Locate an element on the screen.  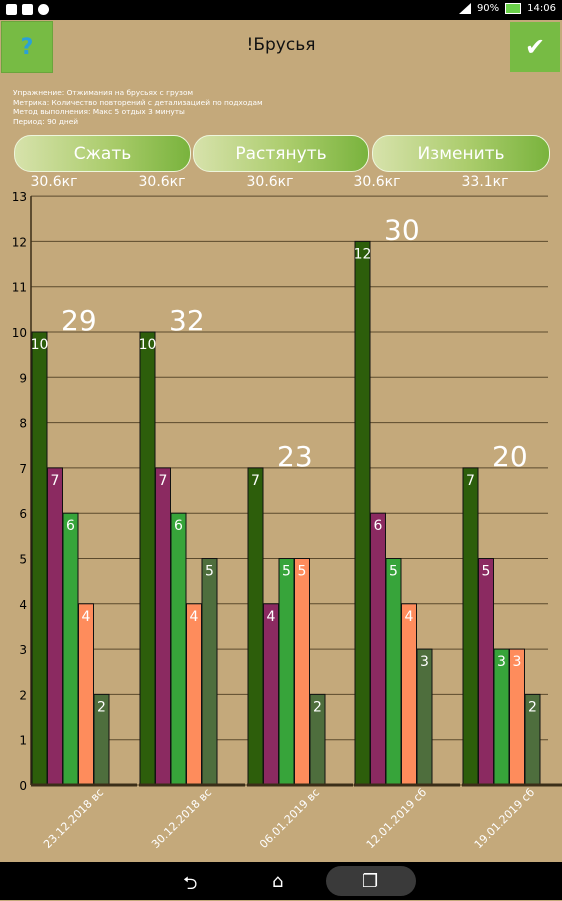
y-tick-label: 10 is located at coordinates (19, 333).